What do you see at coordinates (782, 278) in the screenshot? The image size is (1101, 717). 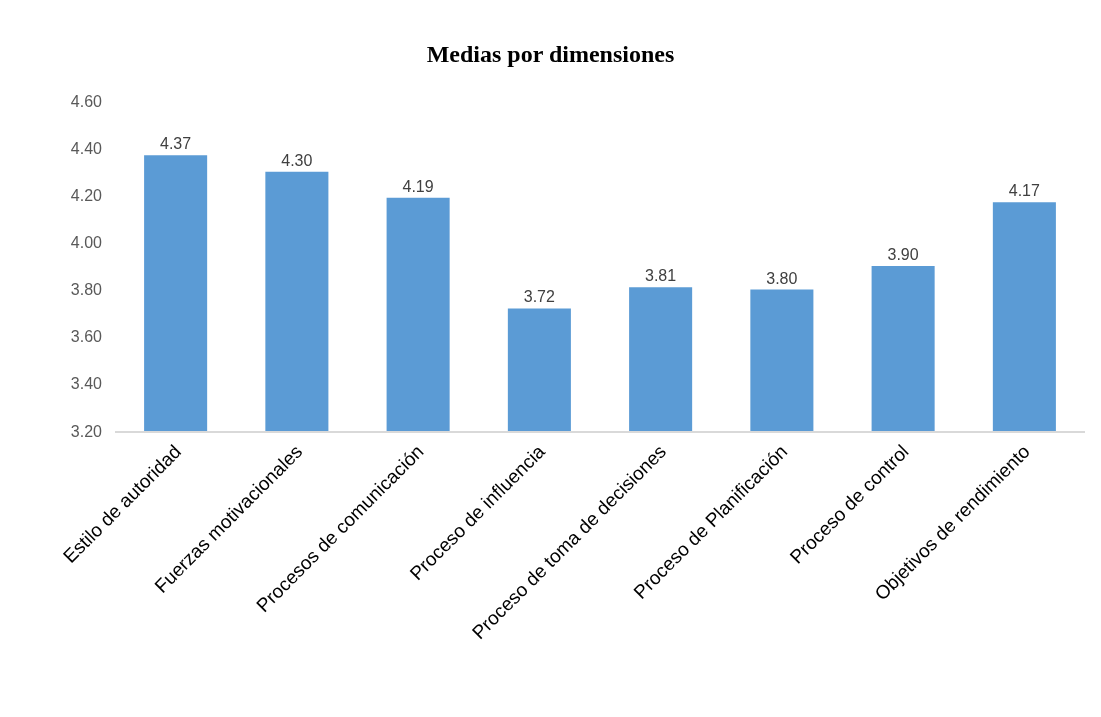 I see `data-label: 3.80` at bounding box center [782, 278].